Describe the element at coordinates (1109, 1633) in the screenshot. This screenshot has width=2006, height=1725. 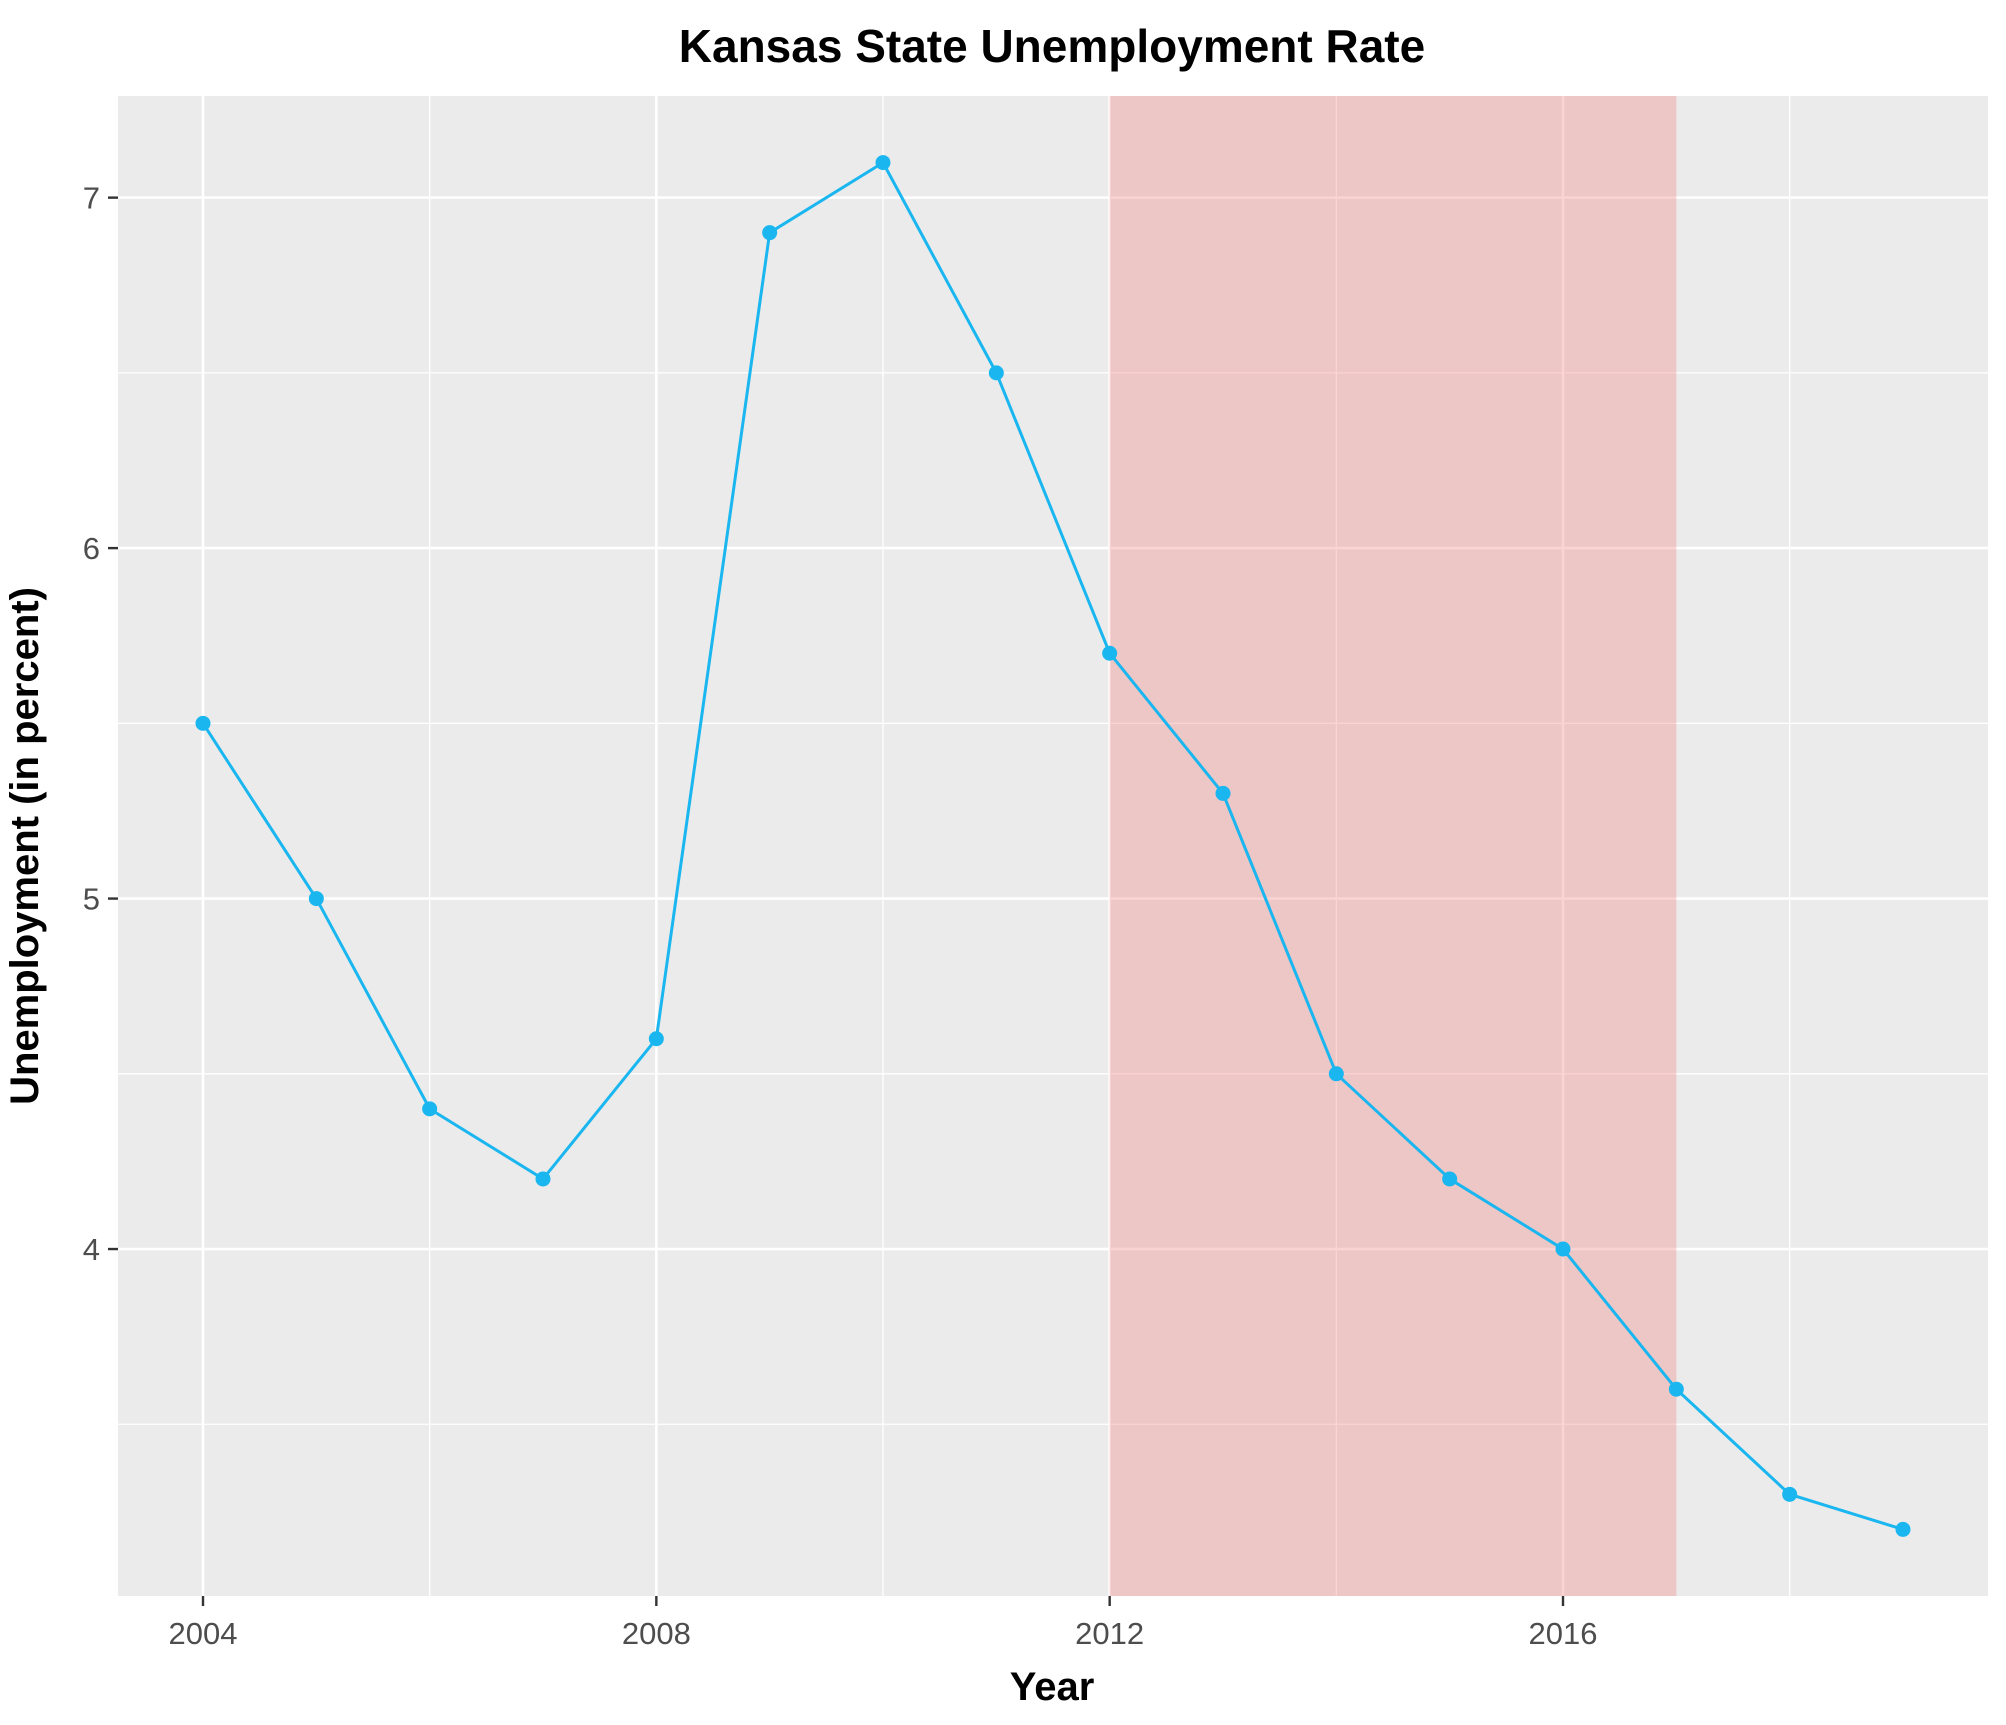
I see `x-tick-label: 2012` at that location.